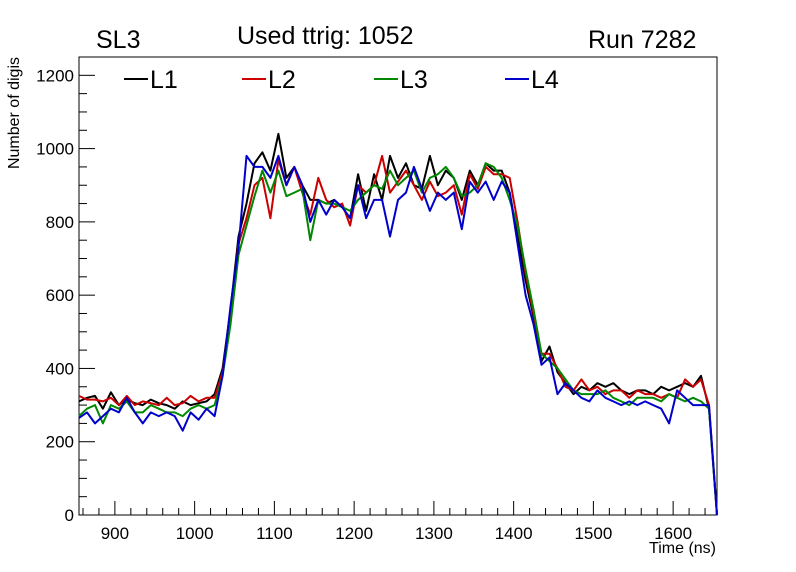  Describe the element at coordinates (642, 40) in the screenshot. I see `run-label: Run 7282` at that location.